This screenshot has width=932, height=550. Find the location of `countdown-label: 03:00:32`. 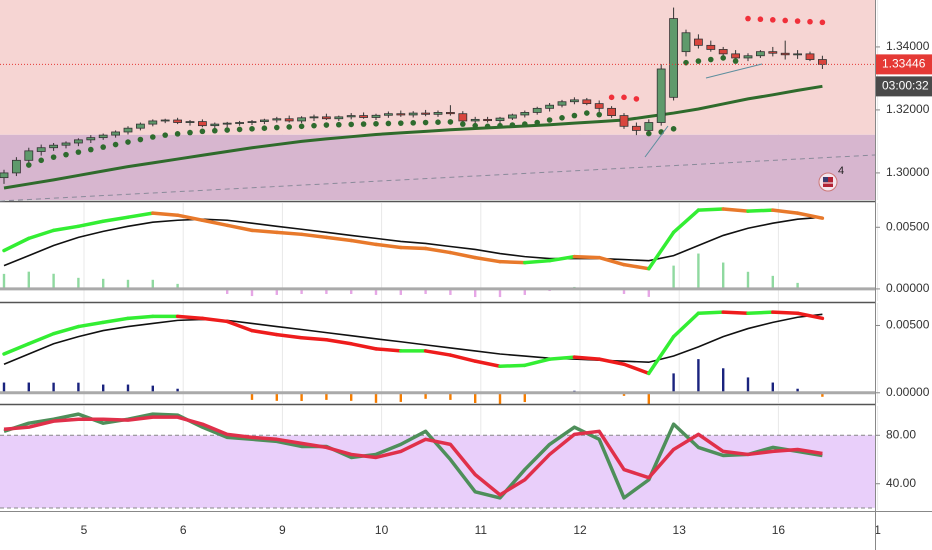

countdown-label: 03:00:32 is located at coordinates (905, 86).